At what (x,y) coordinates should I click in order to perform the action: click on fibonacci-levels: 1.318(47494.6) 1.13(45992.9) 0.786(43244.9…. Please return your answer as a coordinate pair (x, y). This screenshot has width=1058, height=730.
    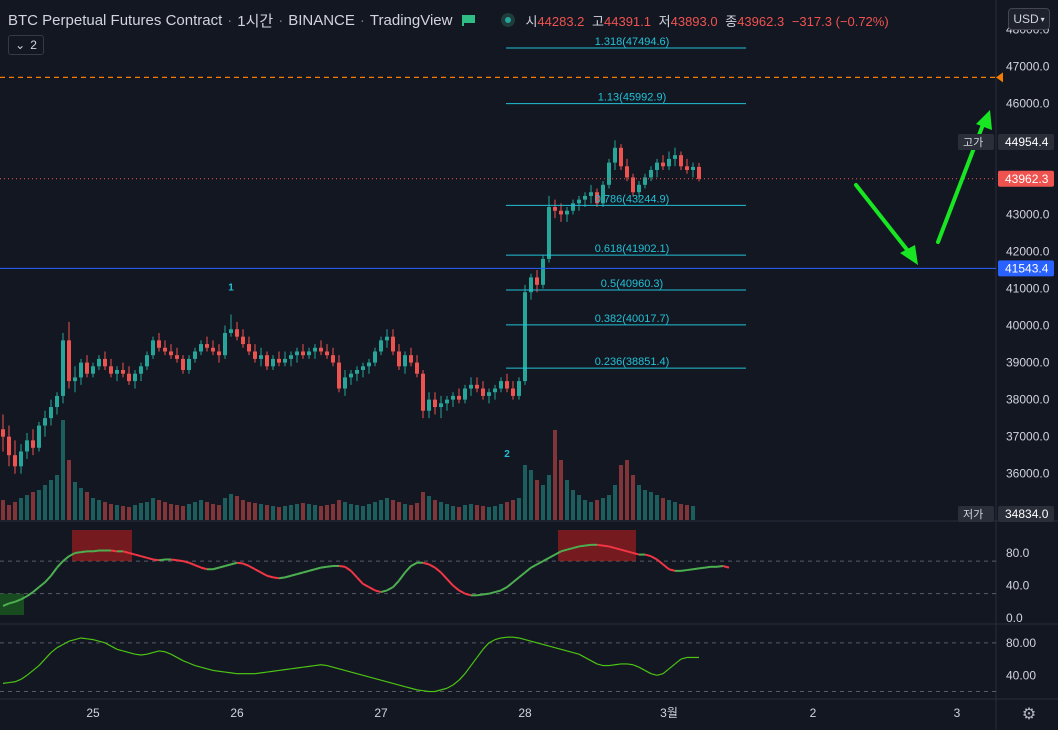
    Looking at the image, I should click on (626, 202).